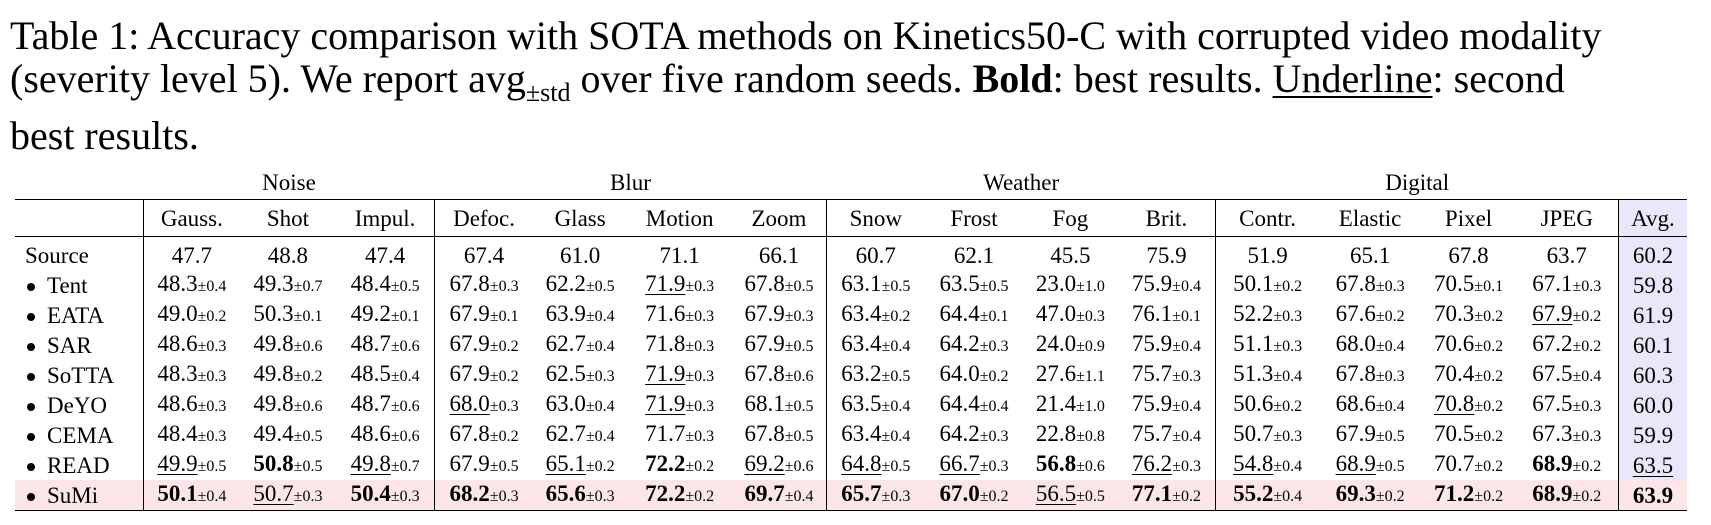  I want to click on cell-value: 67.3, so click(1552, 433).